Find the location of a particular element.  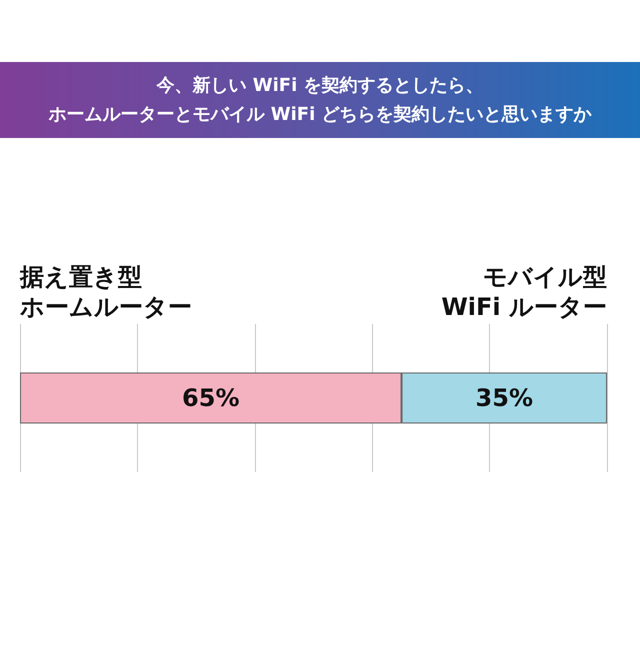

chart-title: 今、新しい WiFi を契約するとしたら、ホームルーターとモバイル WiFi どちらを契約したいと思いますか is located at coordinates (320, 100).